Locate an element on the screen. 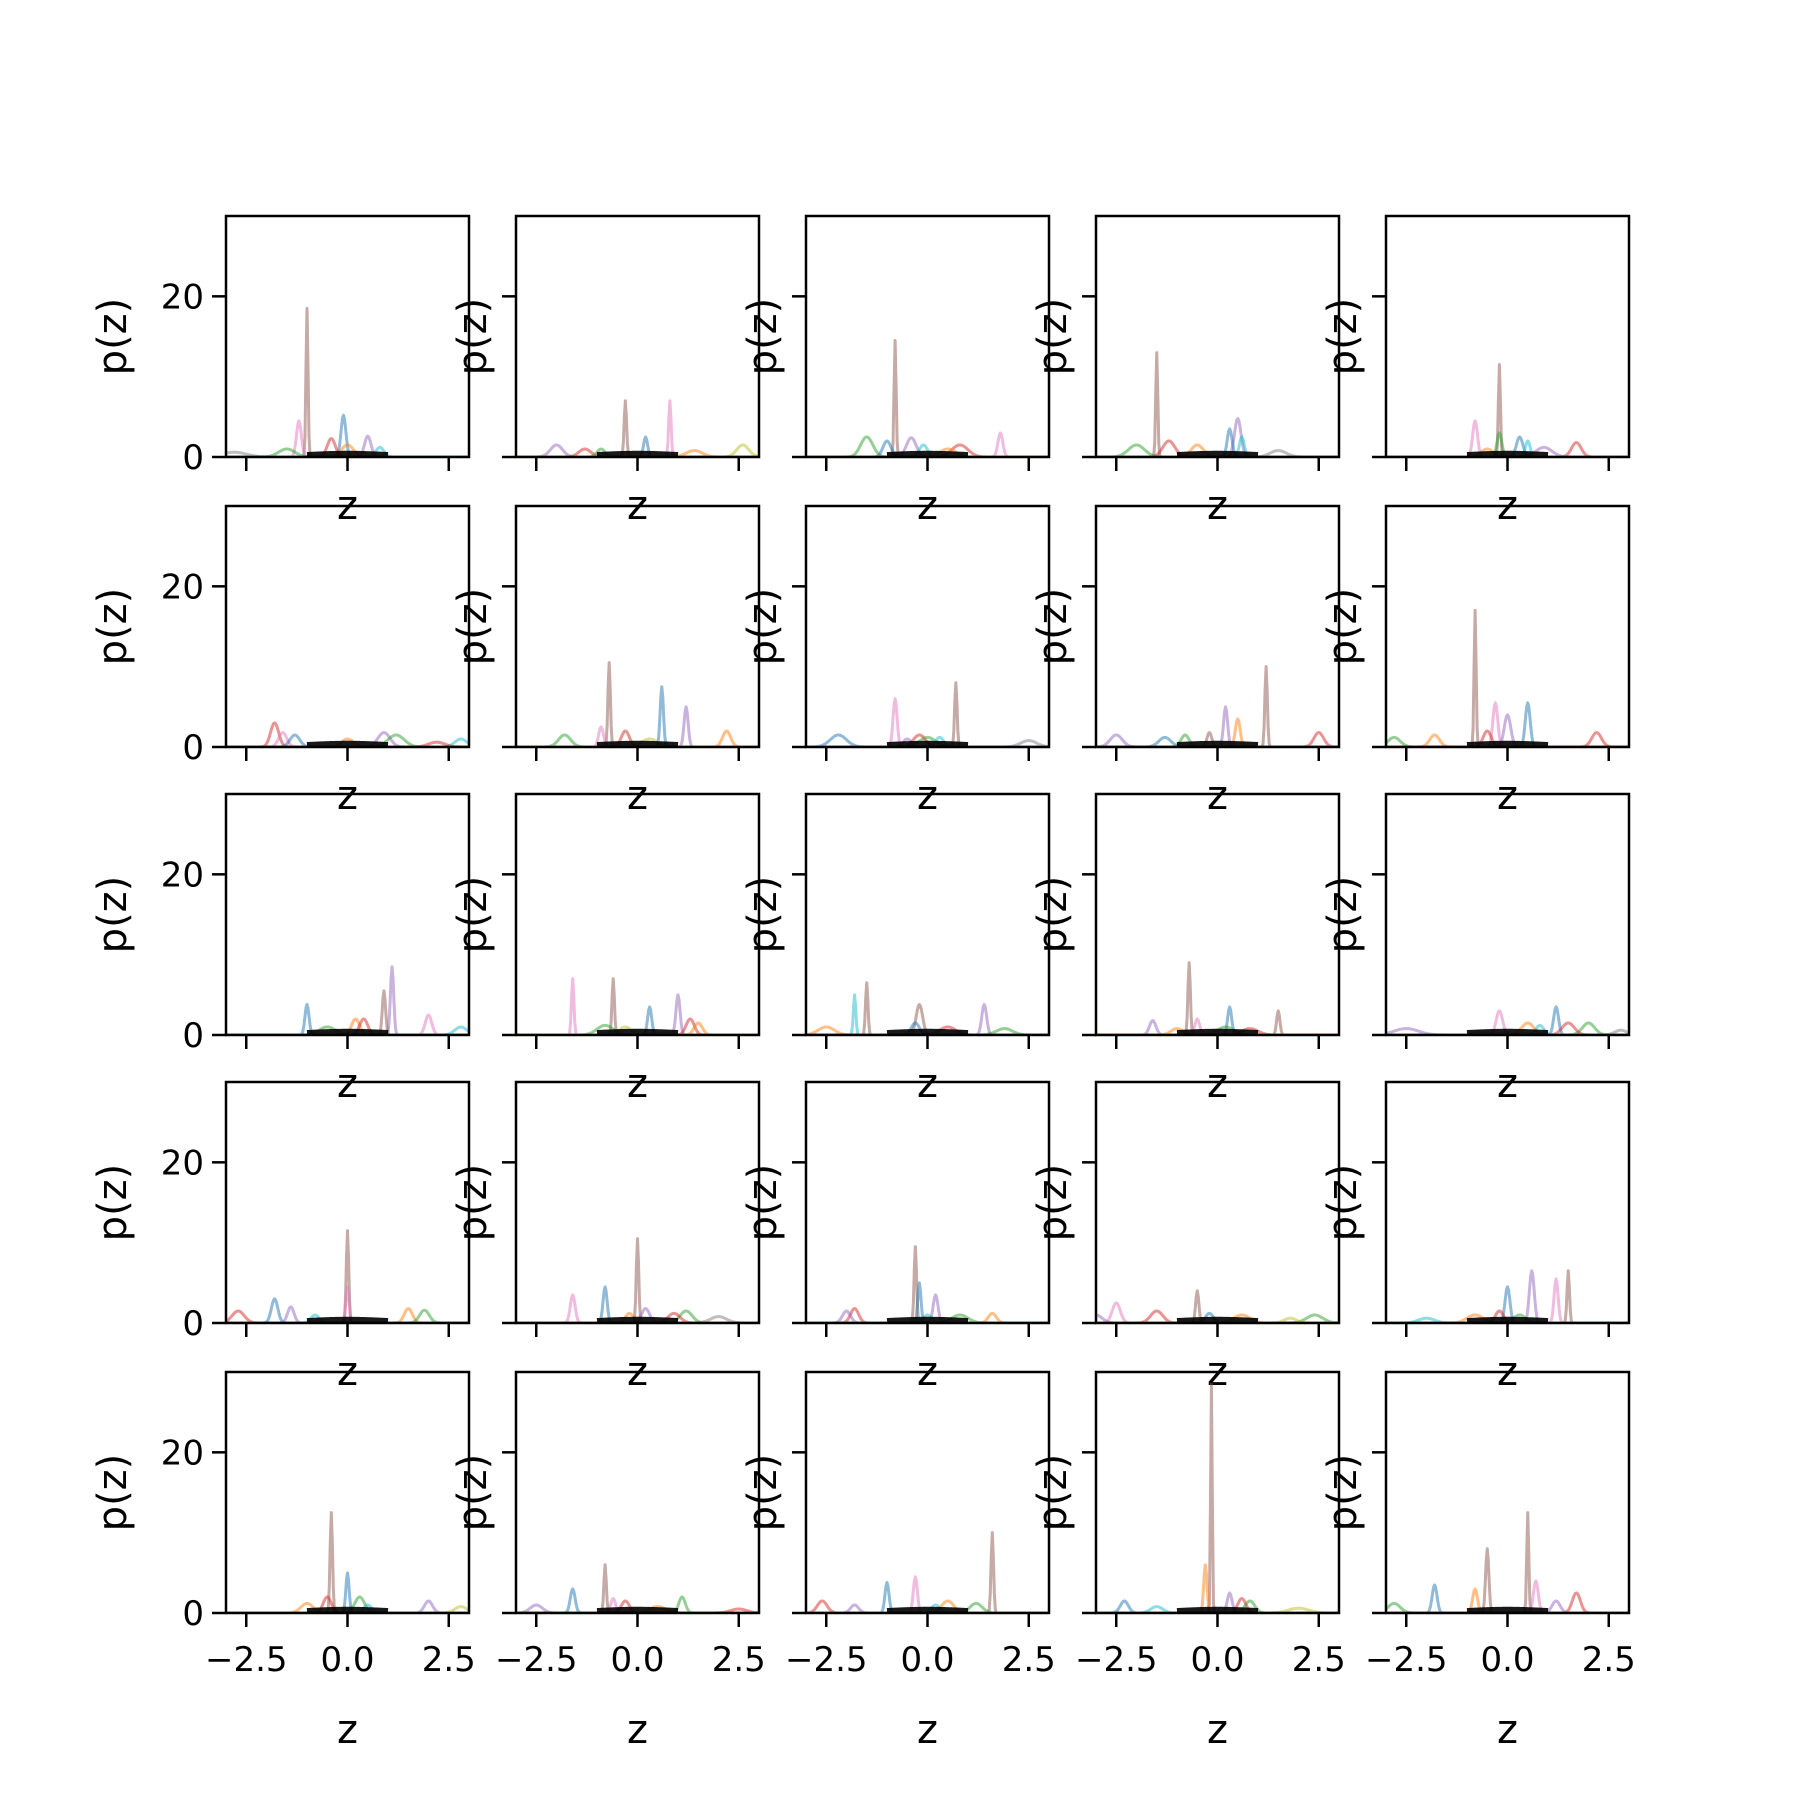  subplot-5-3: −2.5 0.0 2.5 z p(z) is located at coordinates (898, 1561).